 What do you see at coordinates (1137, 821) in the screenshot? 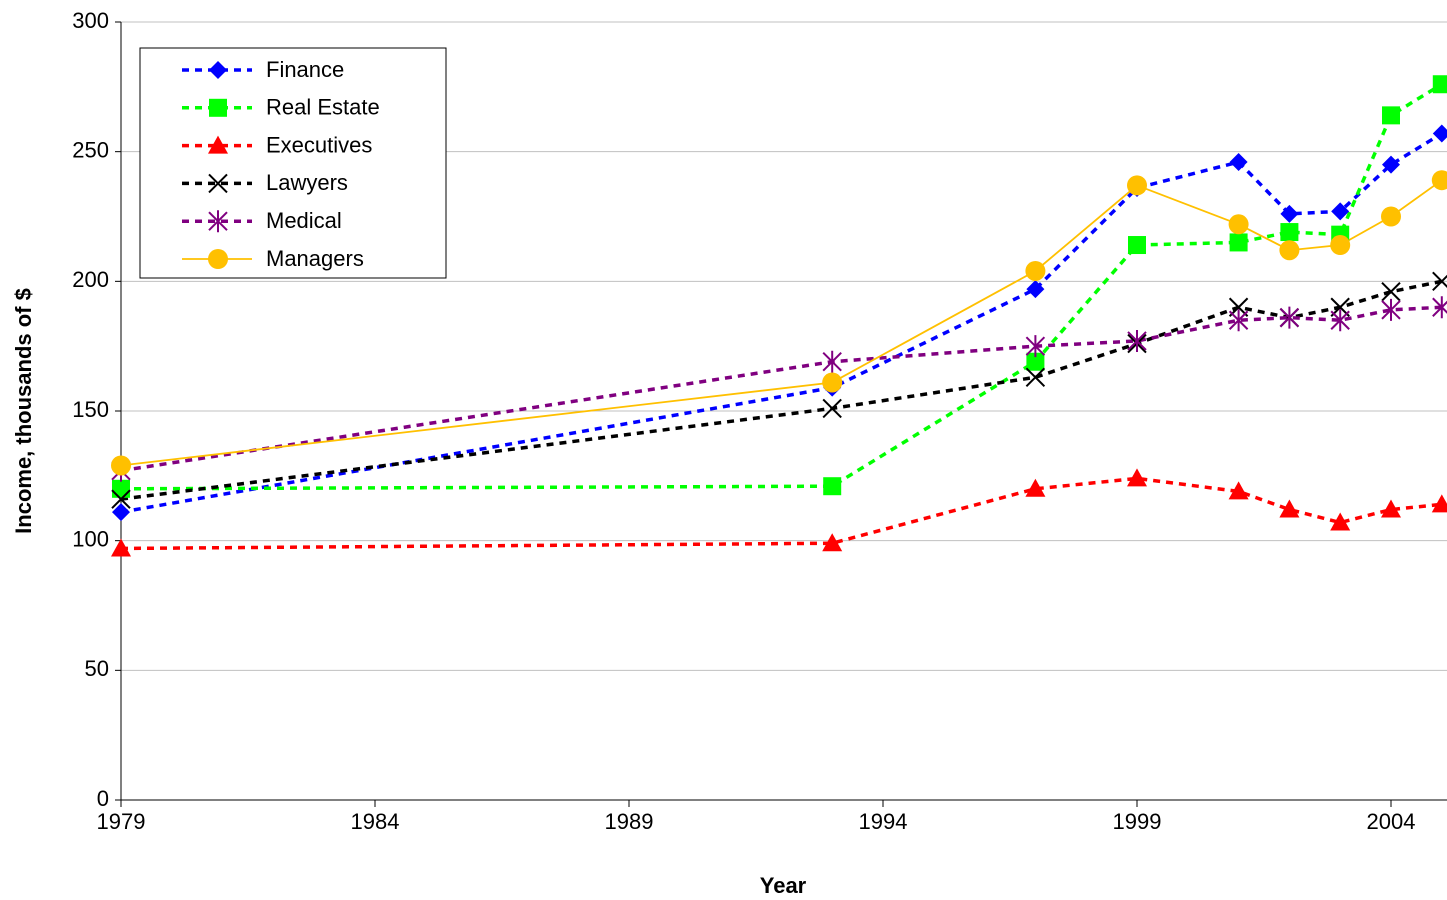
I see `x-tick-label: 1999` at bounding box center [1137, 821].